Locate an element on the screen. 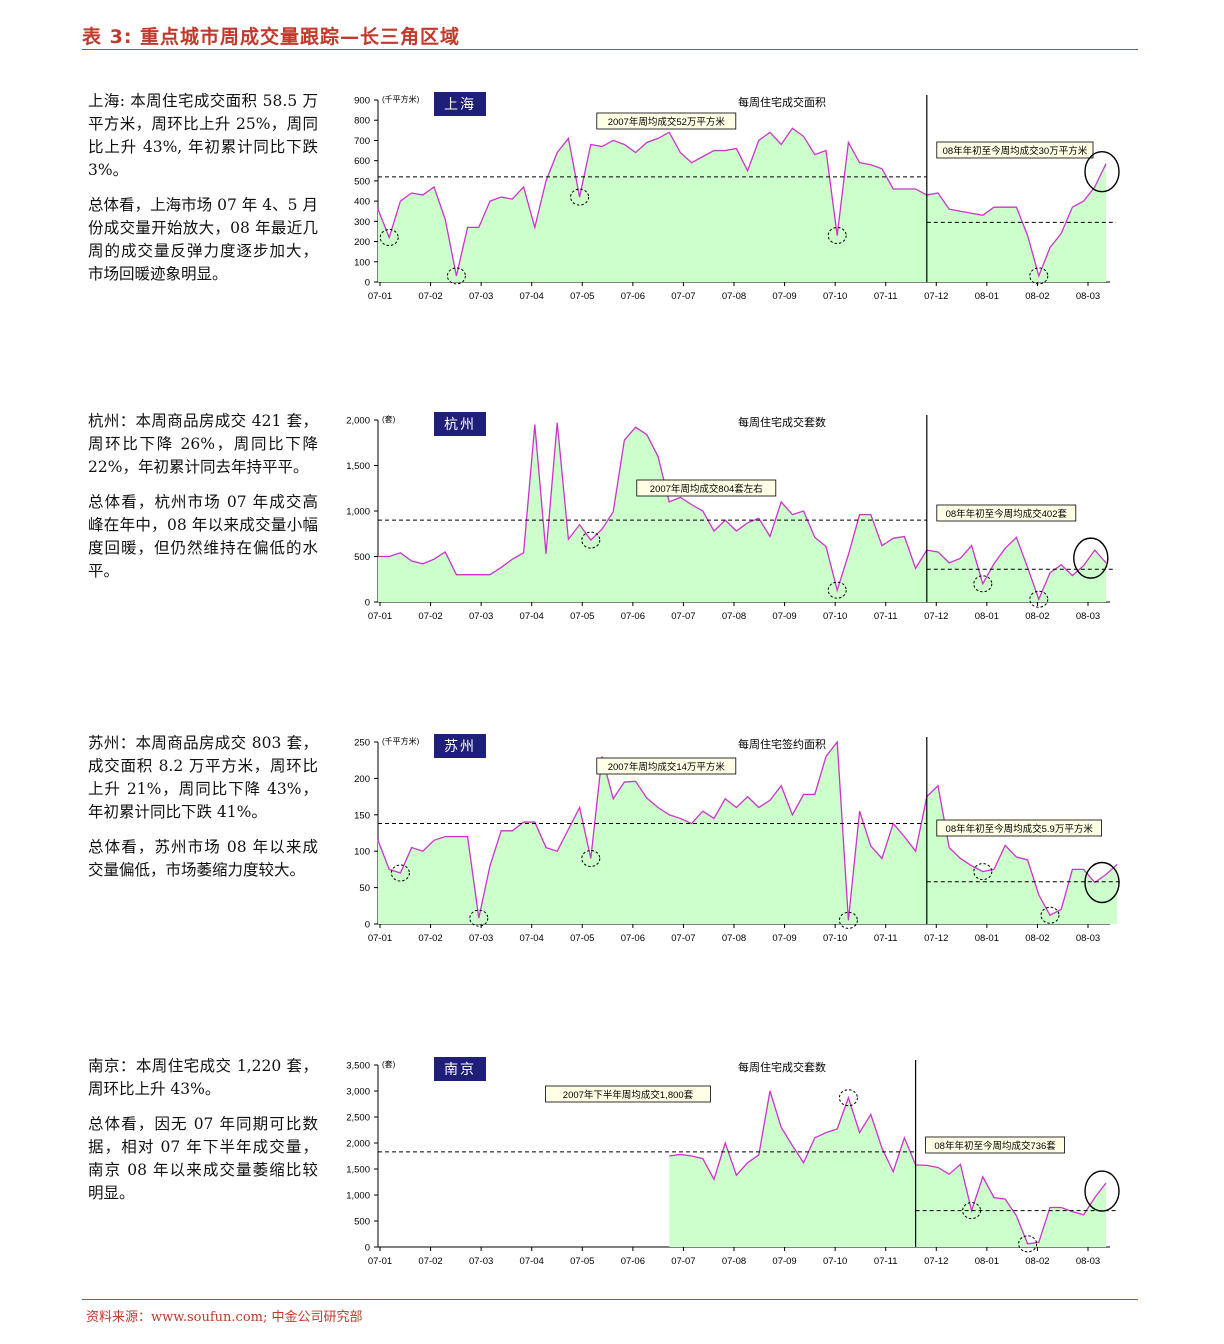 The height and width of the screenshot is (1344, 1224). y-tick-label: 250 is located at coordinates (362, 743).